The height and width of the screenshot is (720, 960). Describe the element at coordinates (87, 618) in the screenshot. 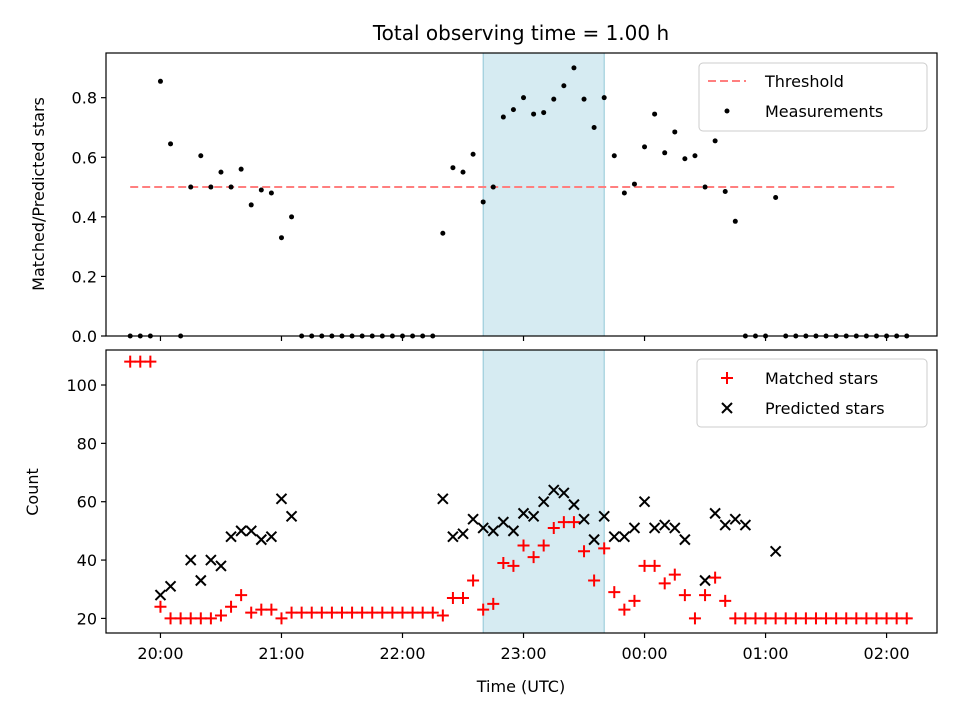

I see `y-tick-label: 20` at that location.